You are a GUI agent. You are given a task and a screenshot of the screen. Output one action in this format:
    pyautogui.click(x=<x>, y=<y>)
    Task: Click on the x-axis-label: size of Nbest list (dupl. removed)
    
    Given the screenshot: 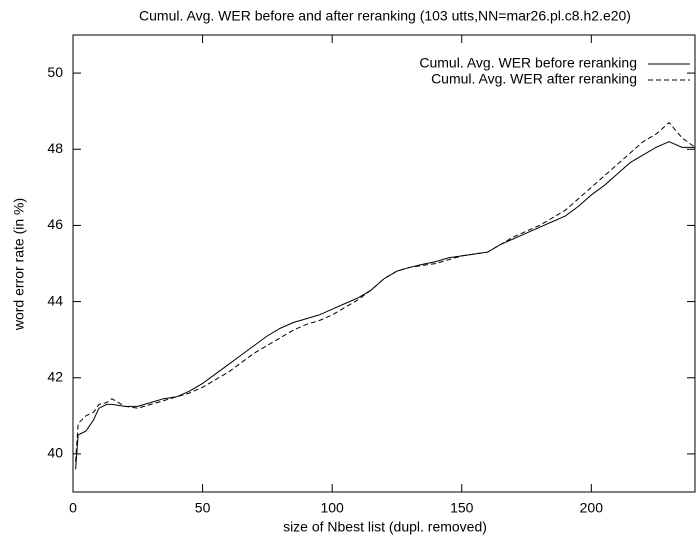 What is the action you would take?
    pyautogui.click(x=385, y=527)
    